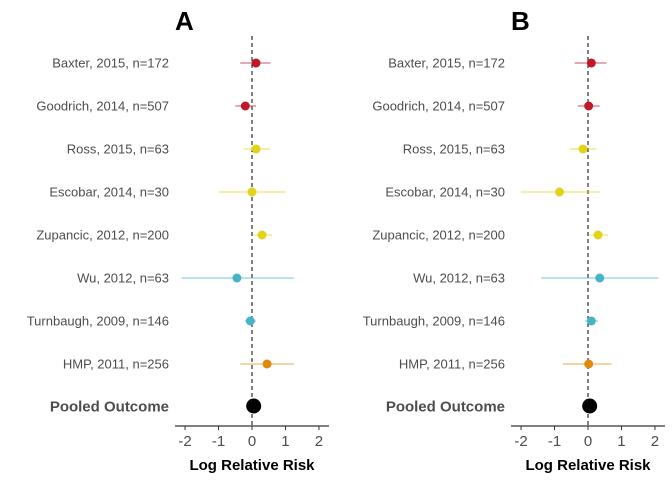 Image resolution: width=672 pixels, height=480 pixels. I want to click on panel-title: A, so click(184, 21).